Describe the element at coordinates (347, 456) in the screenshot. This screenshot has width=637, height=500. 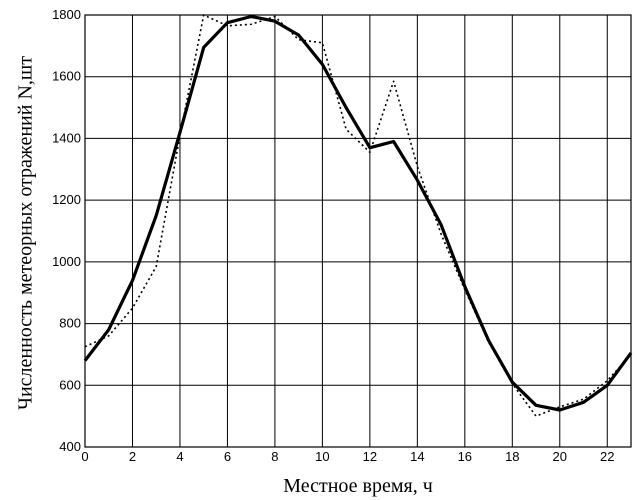
I see `x-axis-ticks: 0 2 4 6 8 10 12 14 16 18 20 22` at that location.